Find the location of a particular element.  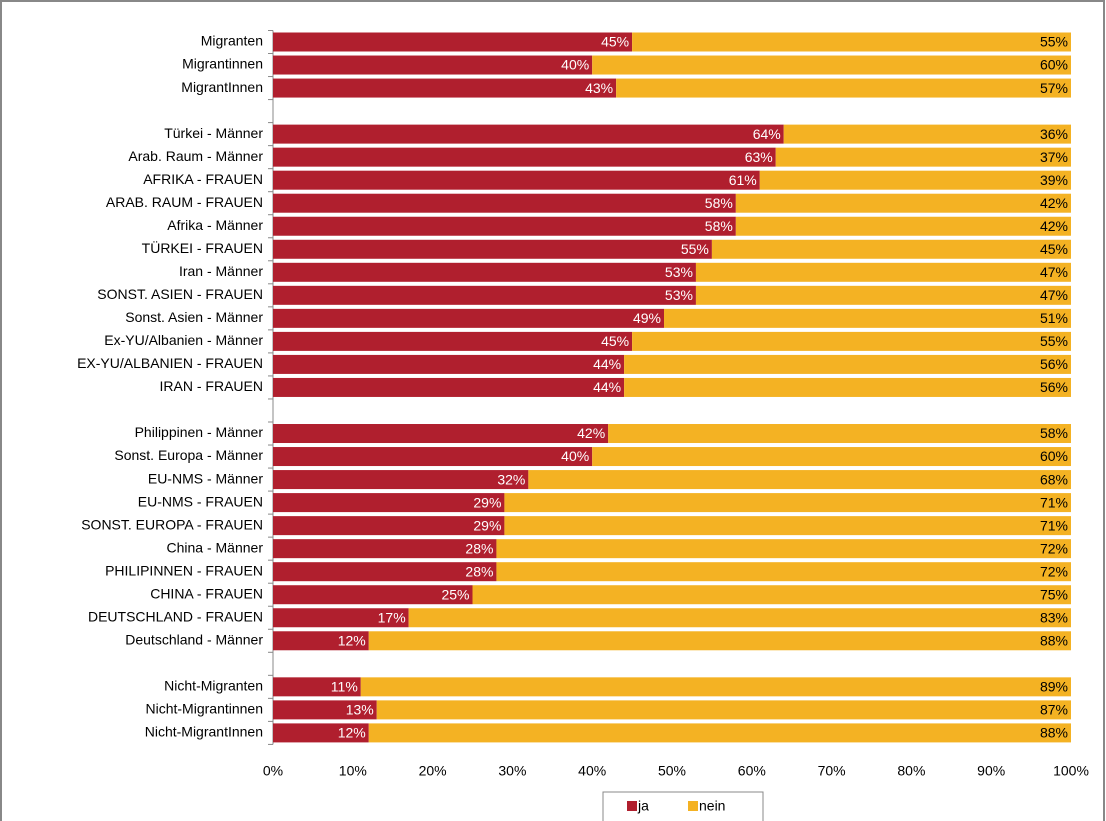

data-label: 83% is located at coordinates (1054, 617).